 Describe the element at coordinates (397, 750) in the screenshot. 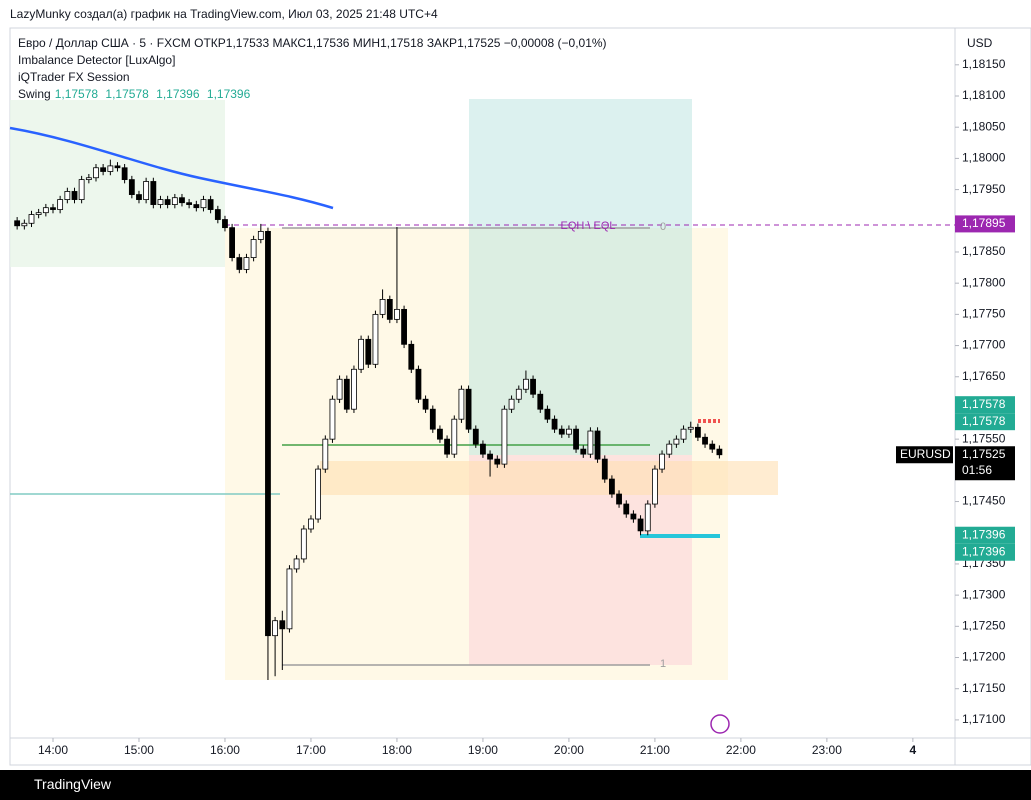

I see `x-tick-label: 18:00` at that location.